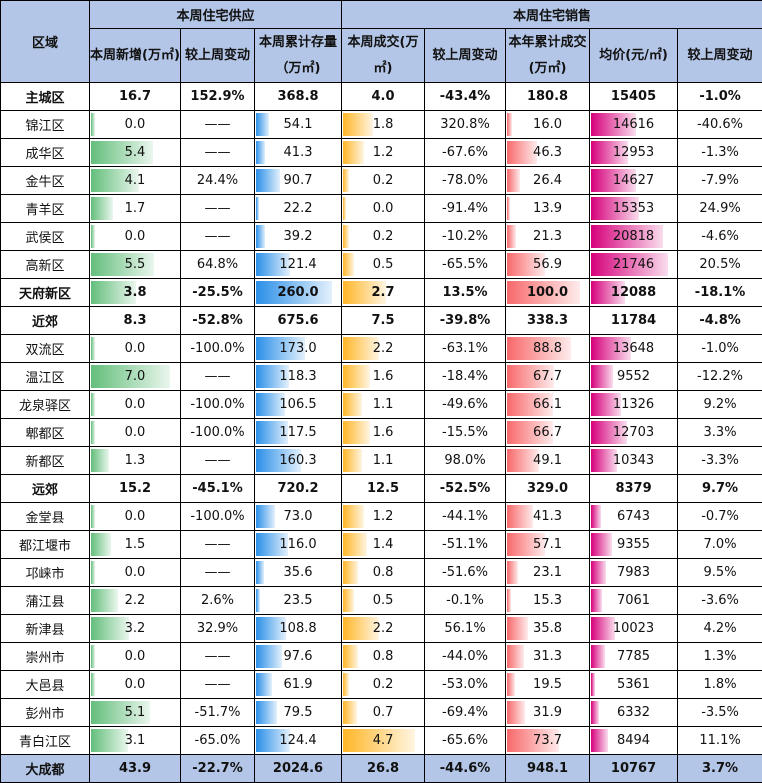 The height and width of the screenshot is (783, 762). I want to click on cell-ytd: 46.3, so click(548, 153).